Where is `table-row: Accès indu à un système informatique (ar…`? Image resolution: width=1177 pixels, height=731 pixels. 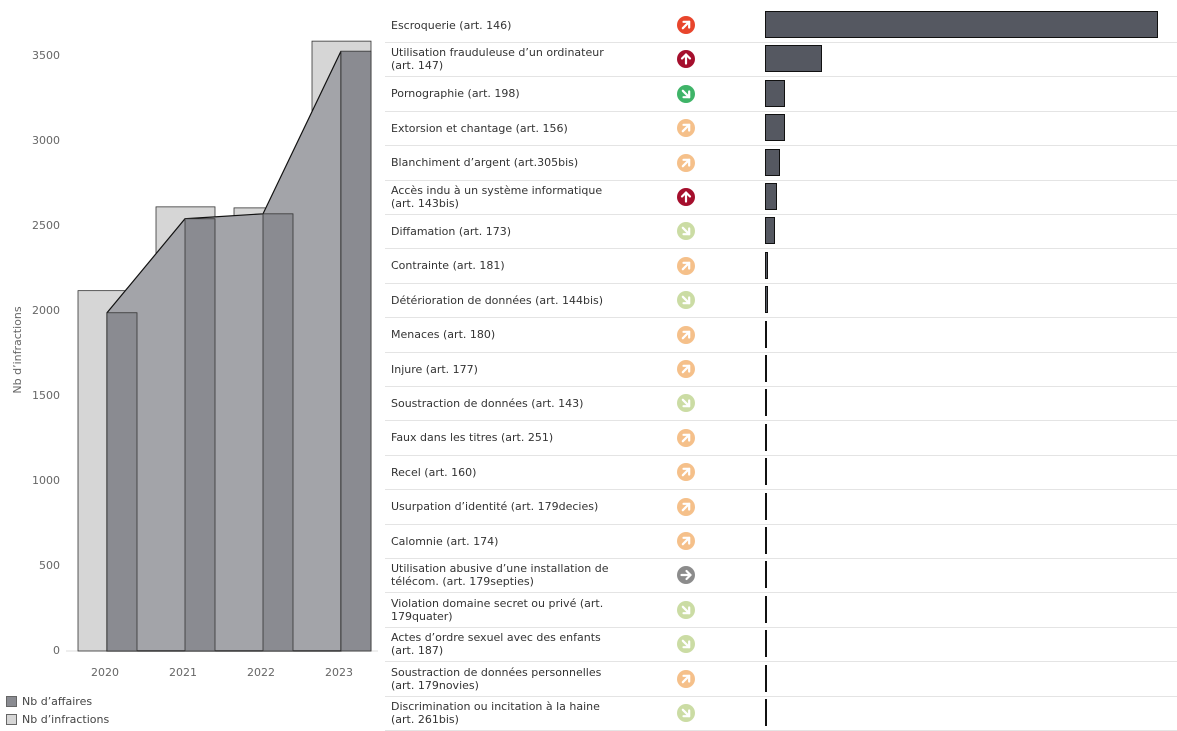
table-row: Accès indu à un système informatique (ar… is located at coordinates (781, 197).